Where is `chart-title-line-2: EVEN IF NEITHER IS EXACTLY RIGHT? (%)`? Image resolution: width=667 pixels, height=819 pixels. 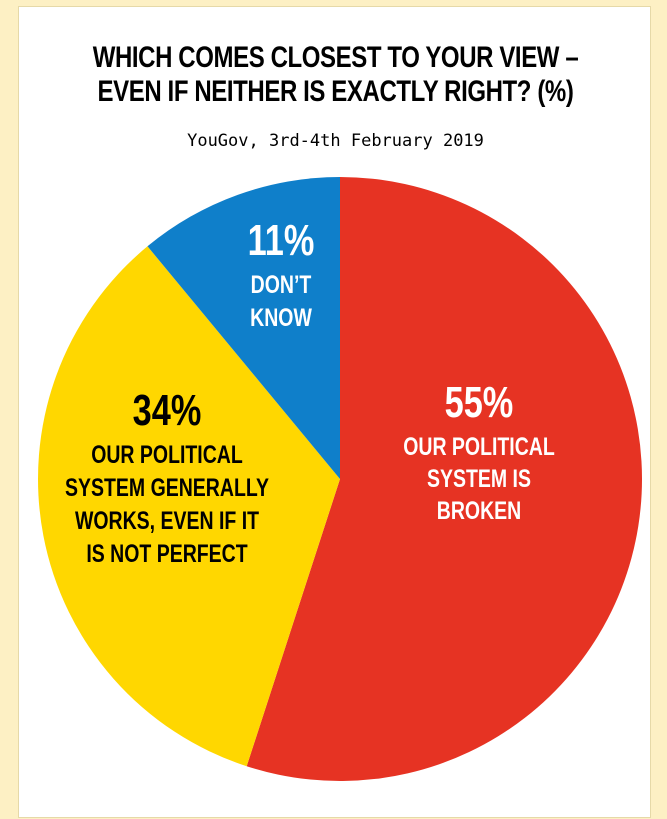 chart-title-line-2: EVEN IF NEITHER IS EXACTLY RIGHT? (%) is located at coordinates (335, 91).